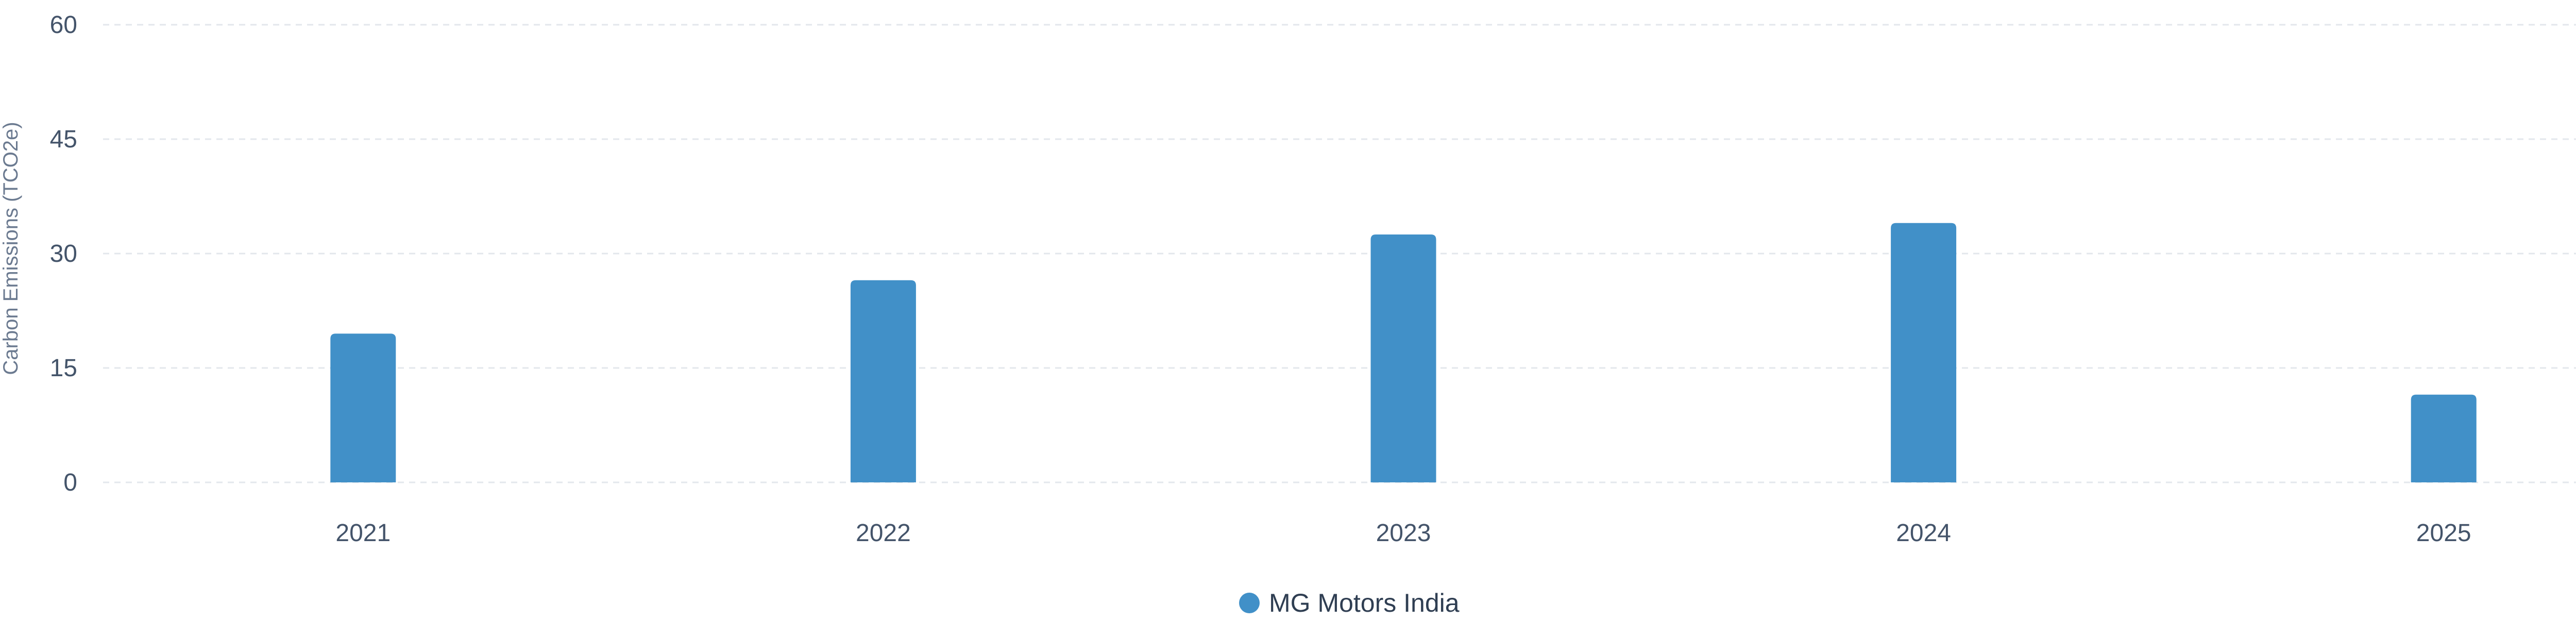  I want to click on bar-2024, so click(1924, 352).